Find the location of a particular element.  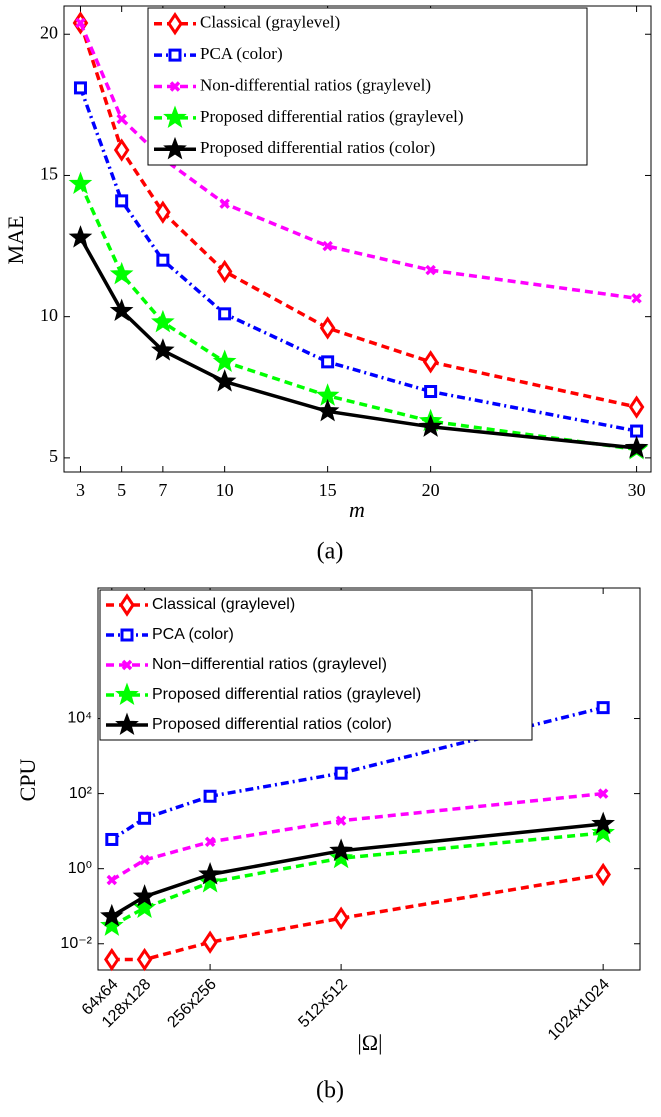

y-tick-label: 10⁻² is located at coordinates (76, 943).